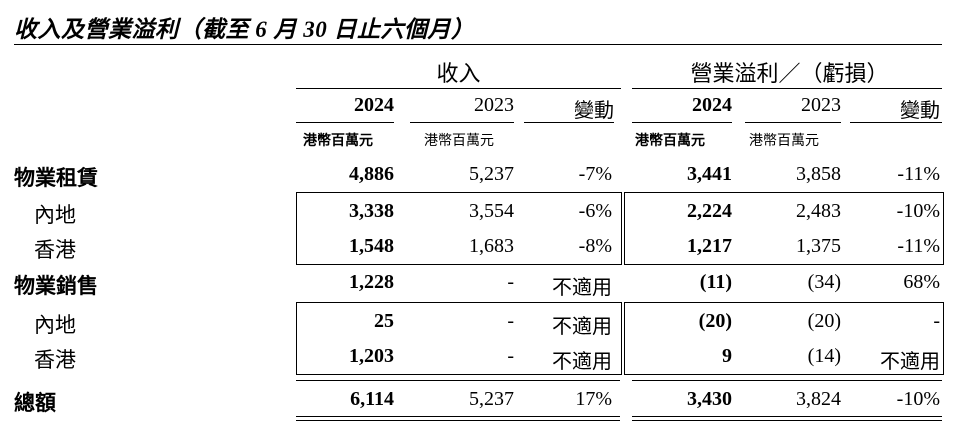 The height and width of the screenshot is (444, 976). I want to click on cell-op-2024: 1,217, so click(682, 246).